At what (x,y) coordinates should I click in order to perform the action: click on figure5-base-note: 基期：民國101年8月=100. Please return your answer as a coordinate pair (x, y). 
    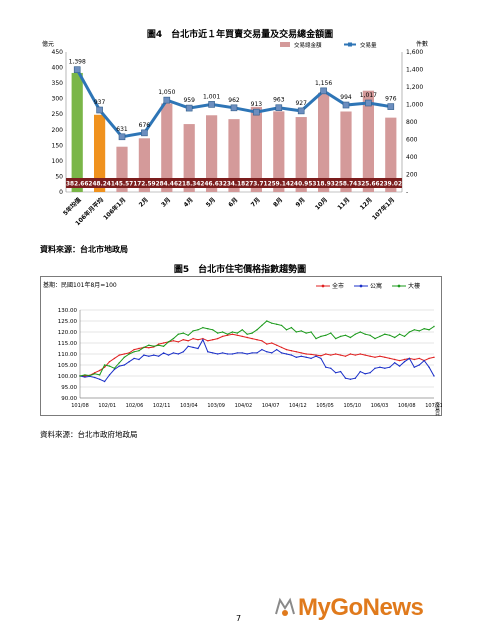
    Looking at the image, I should click on (80, 285).